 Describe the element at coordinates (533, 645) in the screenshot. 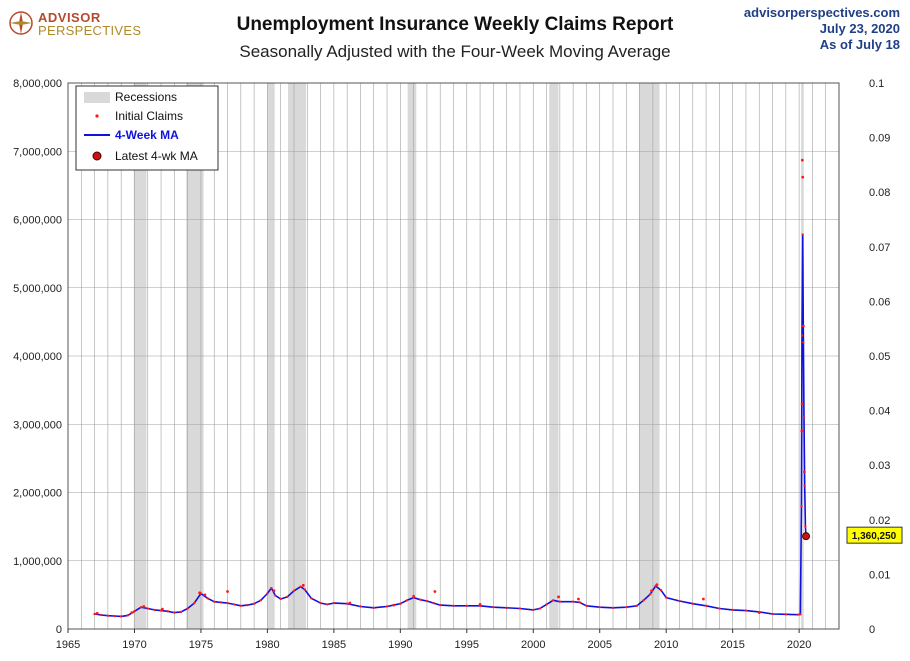

I see `x-tick-label: 2000` at that location.